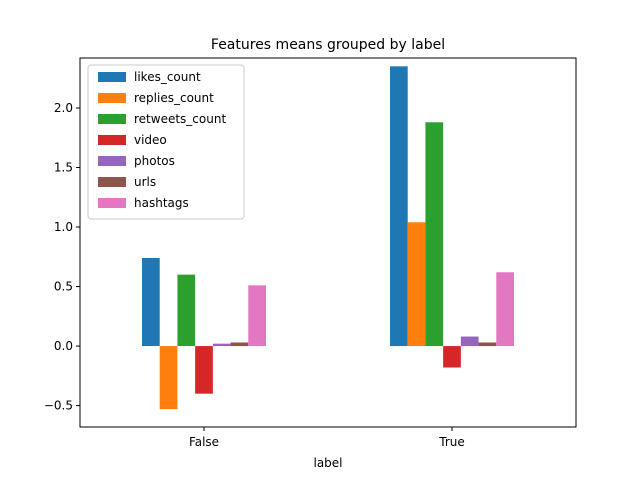  Describe the element at coordinates (112, 182) in the screenshot. I see `legend-swatch-urls` at that location.